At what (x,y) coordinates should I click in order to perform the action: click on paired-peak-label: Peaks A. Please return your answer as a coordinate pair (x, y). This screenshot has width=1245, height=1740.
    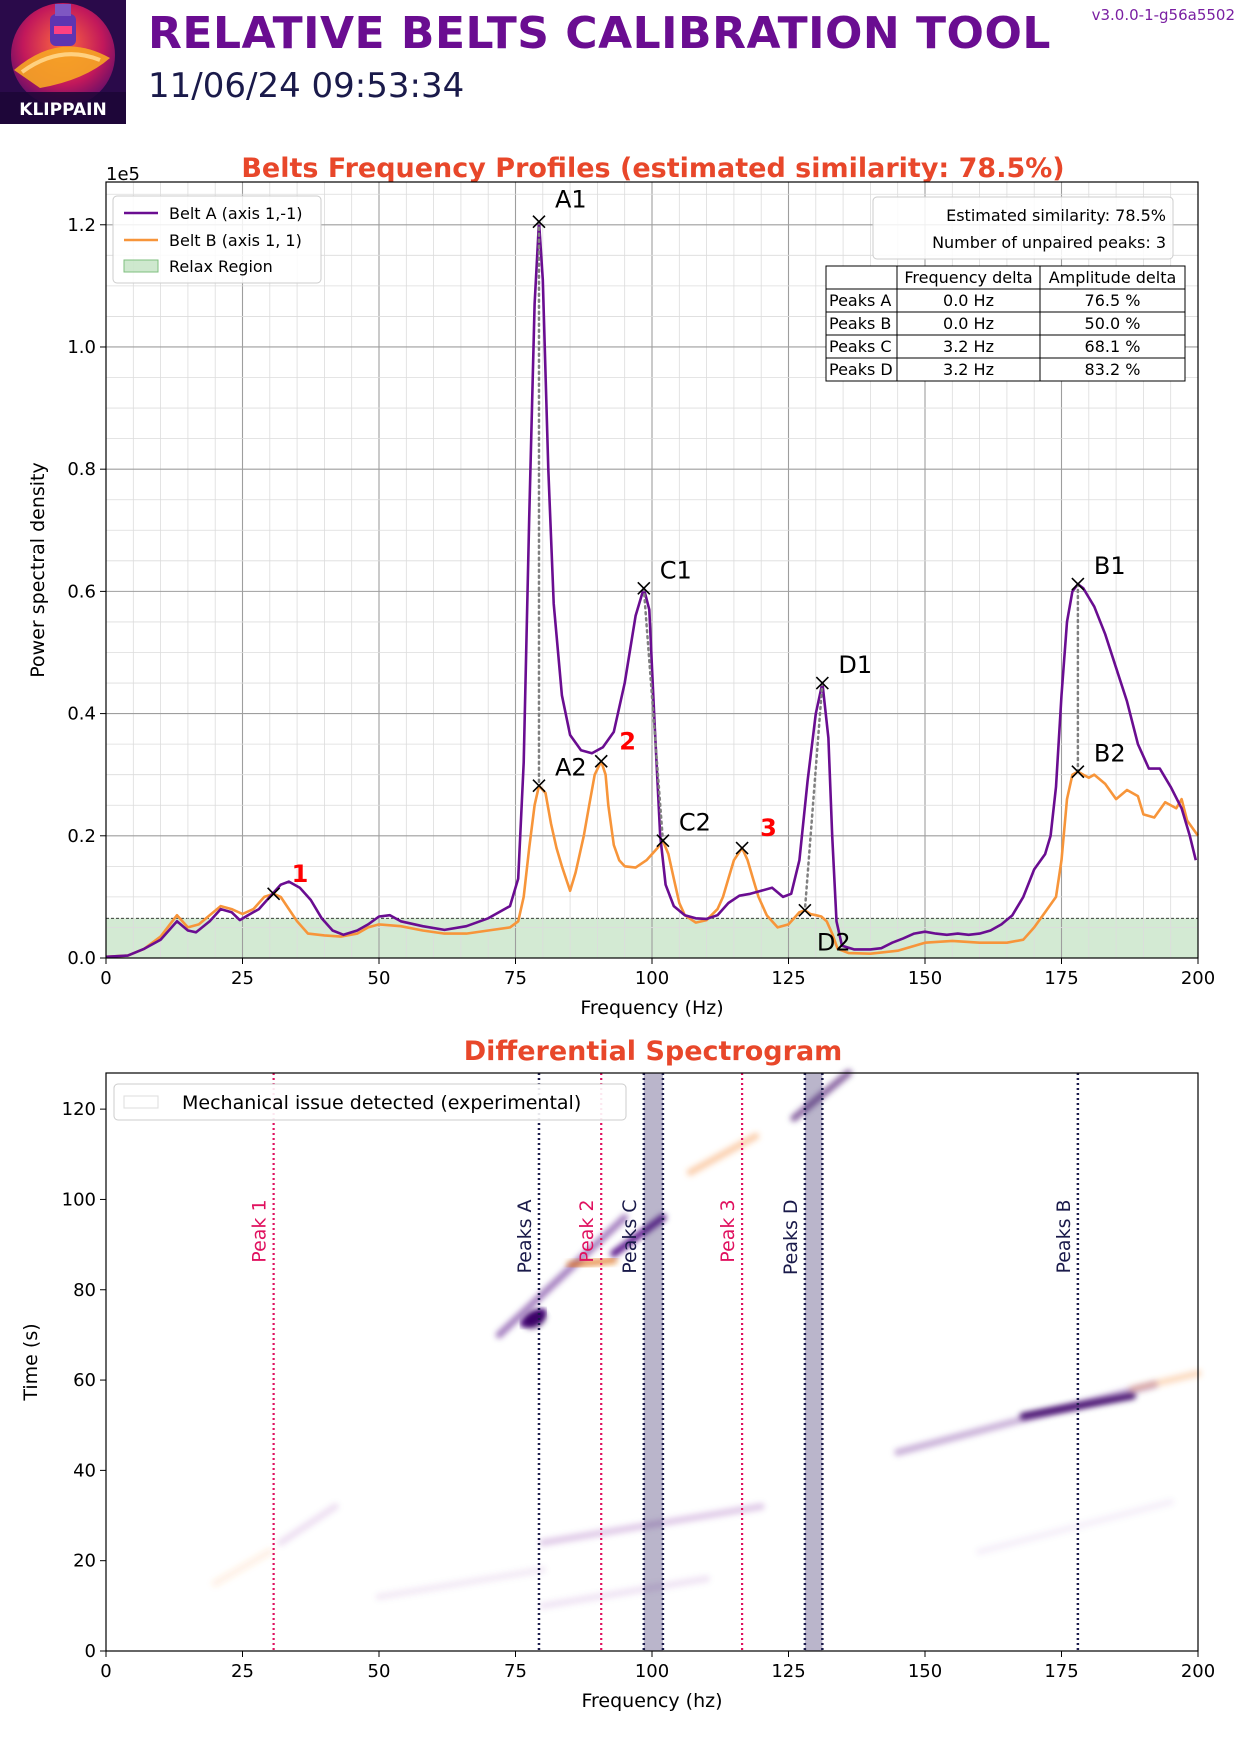
    Looking at the image, I should click on (525, 1236).